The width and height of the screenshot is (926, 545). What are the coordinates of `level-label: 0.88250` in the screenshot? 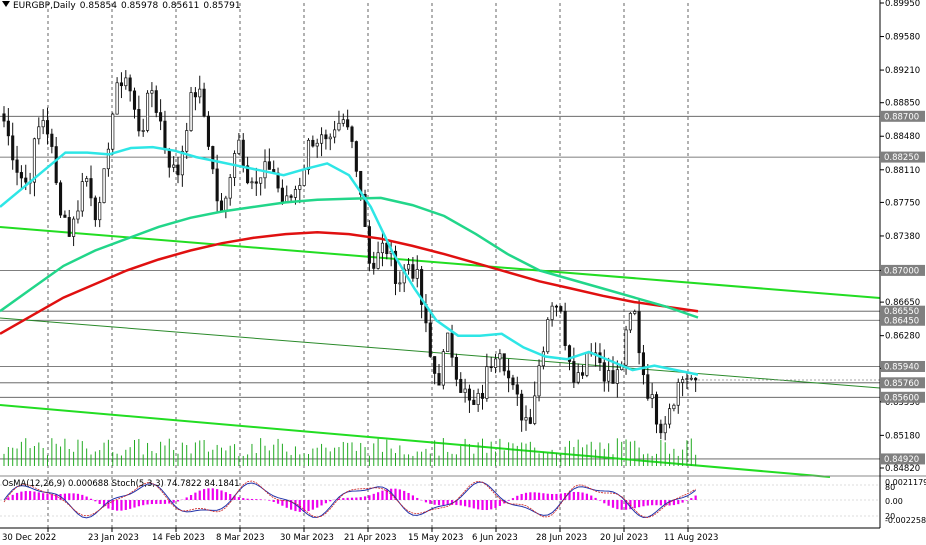 It's located at (901, 158).